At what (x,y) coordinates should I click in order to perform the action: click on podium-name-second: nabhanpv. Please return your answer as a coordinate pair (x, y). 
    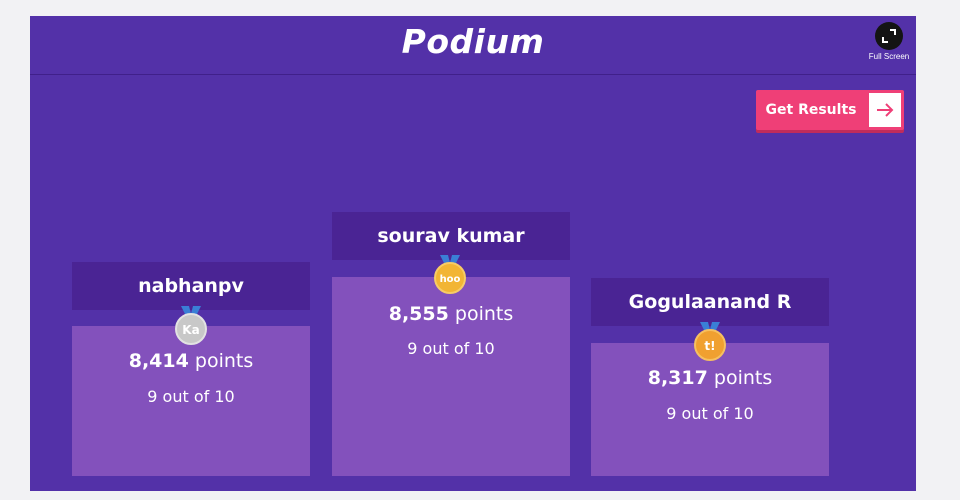
    Looking at the image, I should click on (191, 286).